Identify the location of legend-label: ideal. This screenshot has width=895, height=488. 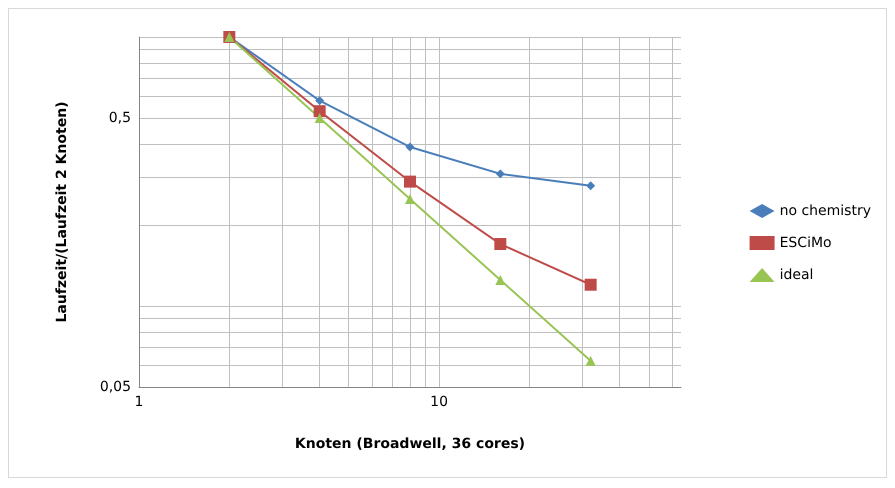
(797, 275).